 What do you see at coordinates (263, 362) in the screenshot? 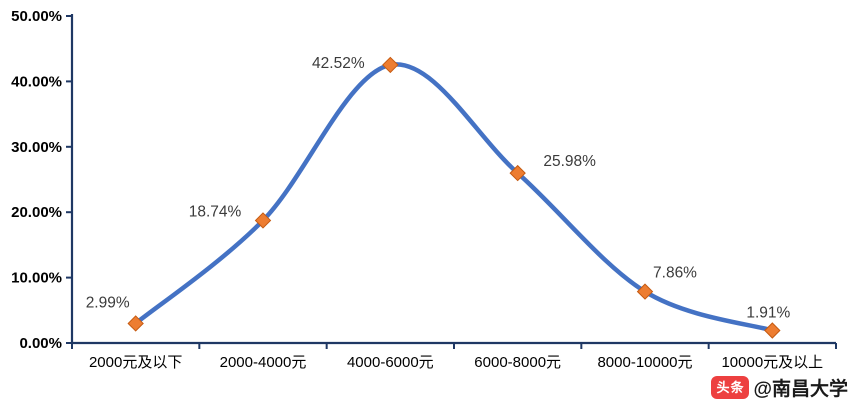
I see `x-axis-category-label: 2000-4000元` at bounding box center [263, 362].